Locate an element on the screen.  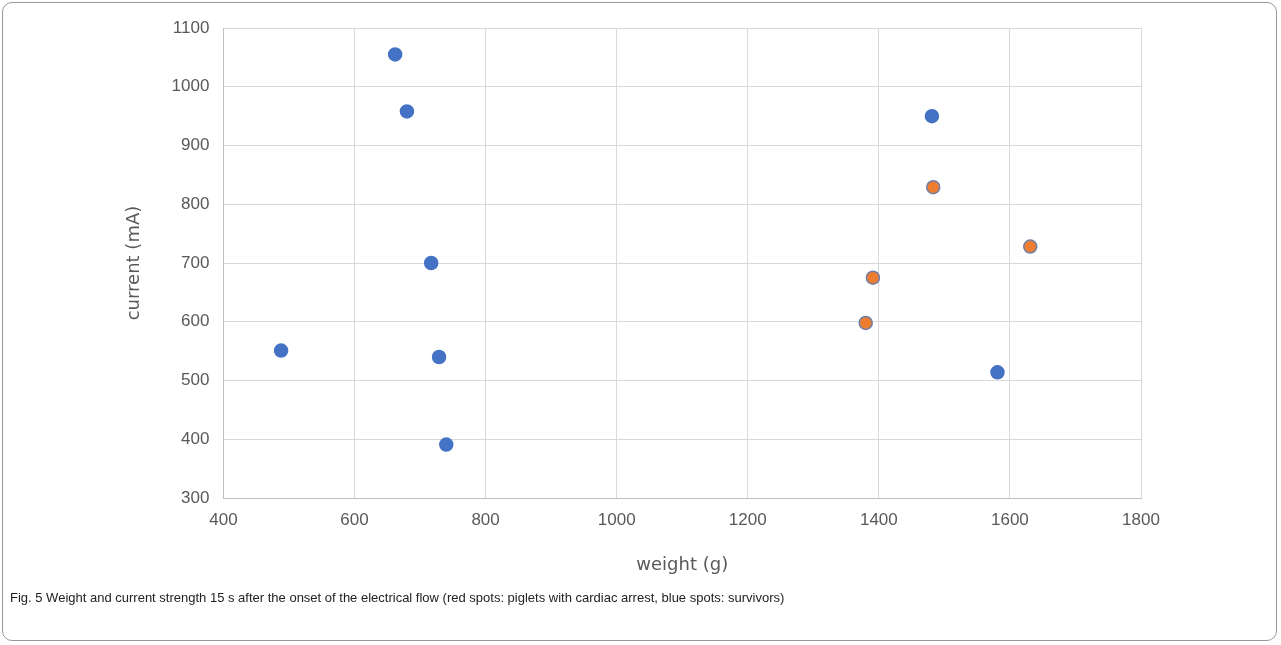
y-tick-label: 700 is located at coordinates (195, 262).